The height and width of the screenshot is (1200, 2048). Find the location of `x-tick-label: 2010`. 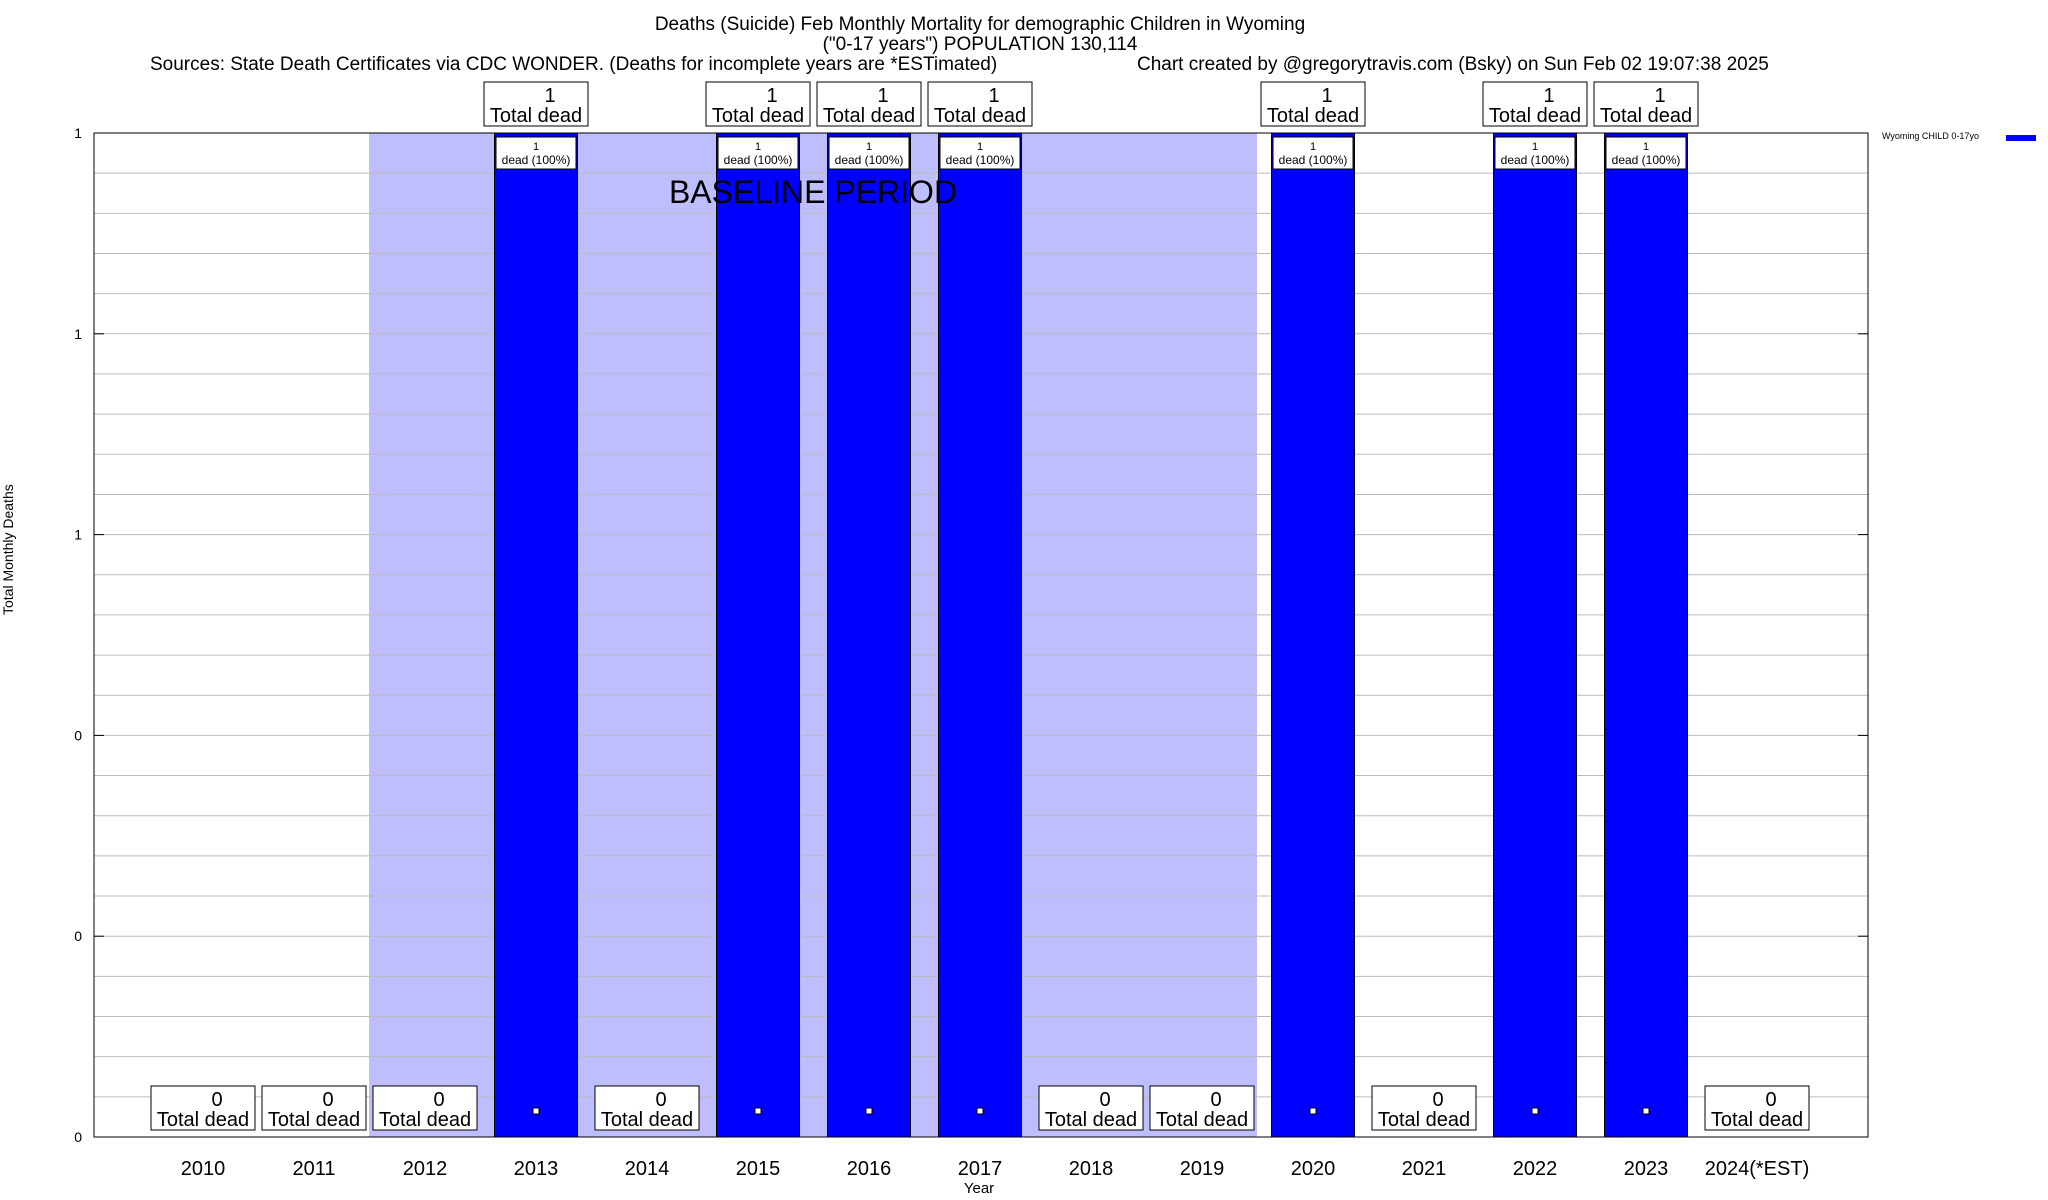

x-tick-label: 2010 is located at coordinates (203, 1169).